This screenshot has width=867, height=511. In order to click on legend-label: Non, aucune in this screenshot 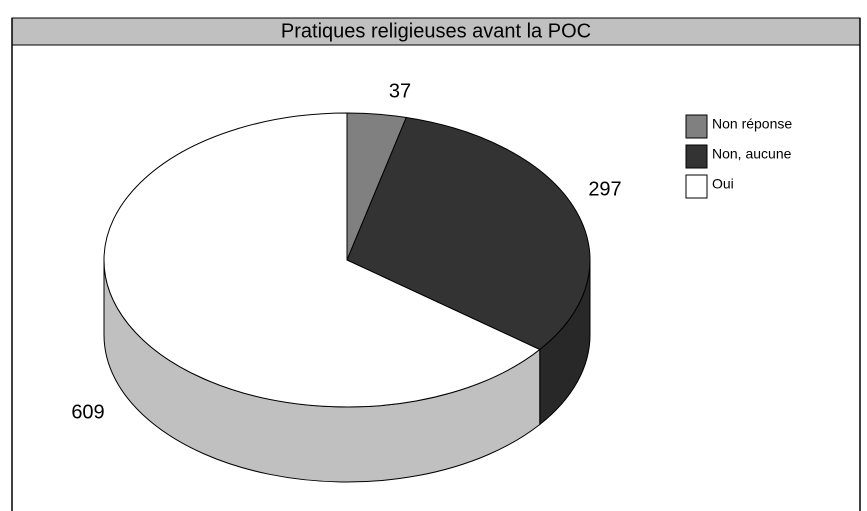, I will do `click(752, 154)`.